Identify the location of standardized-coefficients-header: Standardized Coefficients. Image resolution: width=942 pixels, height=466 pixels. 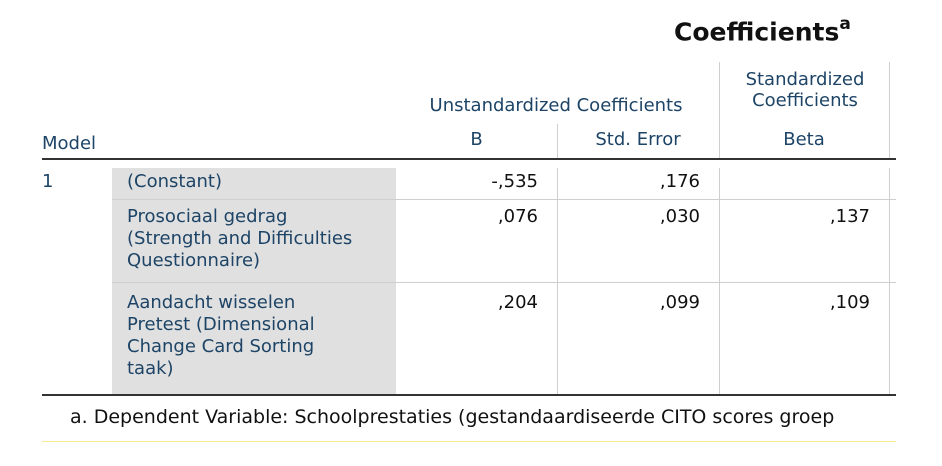
(805, 90).